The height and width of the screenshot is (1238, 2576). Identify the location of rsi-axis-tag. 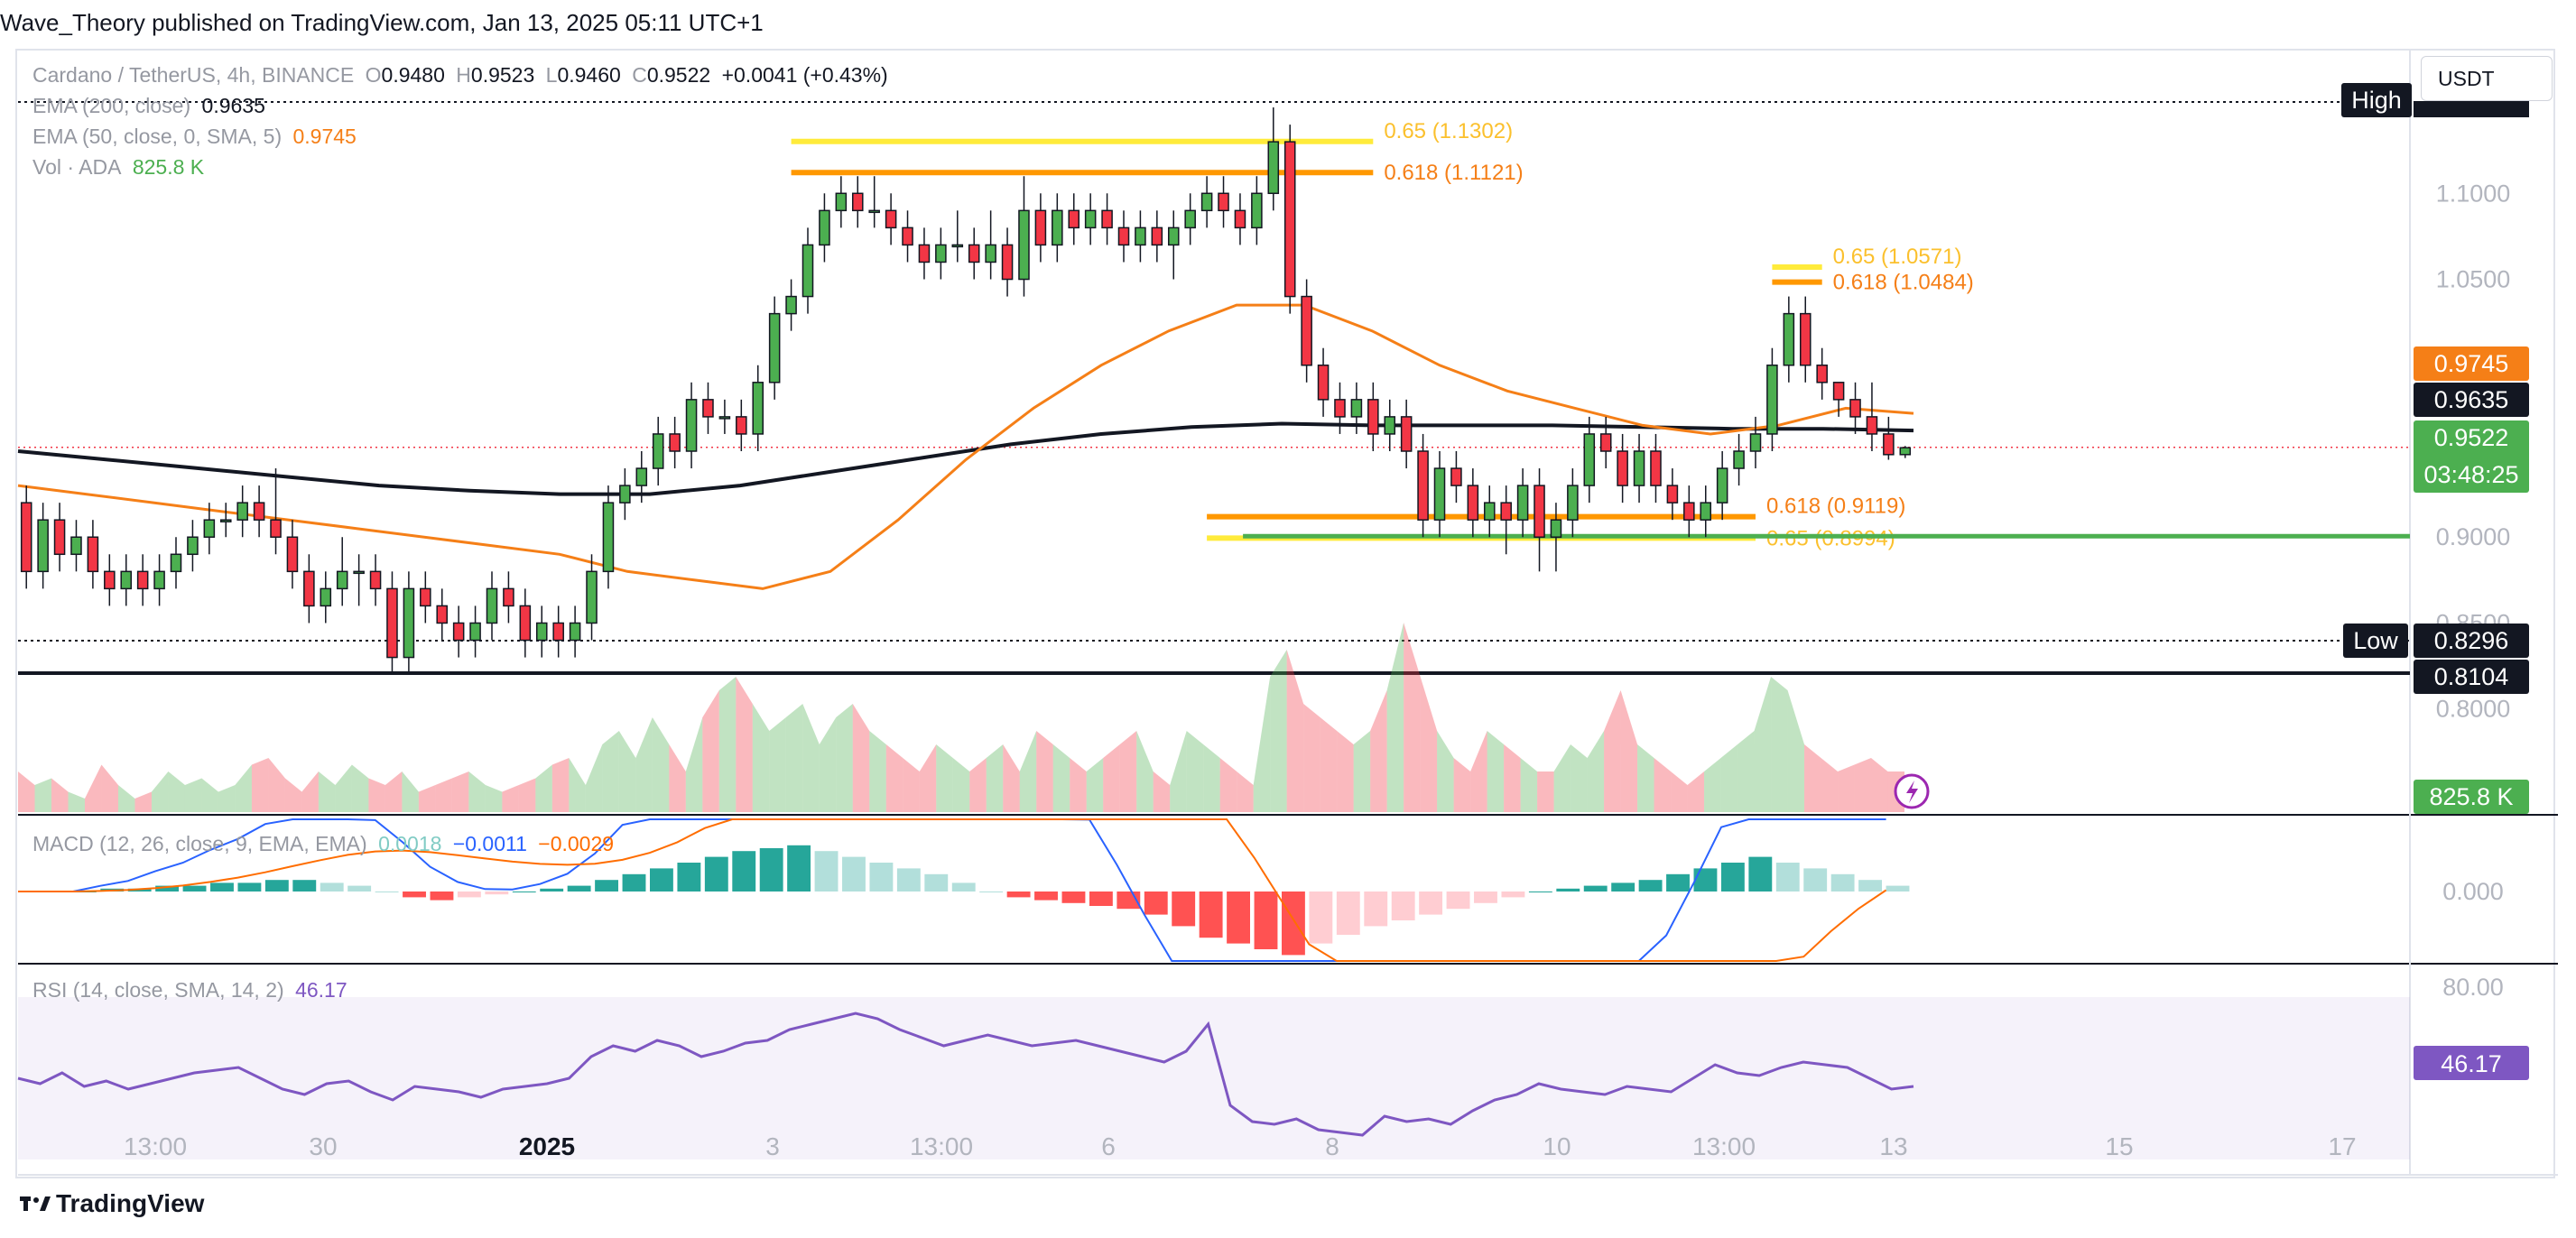
(2471, 1063).